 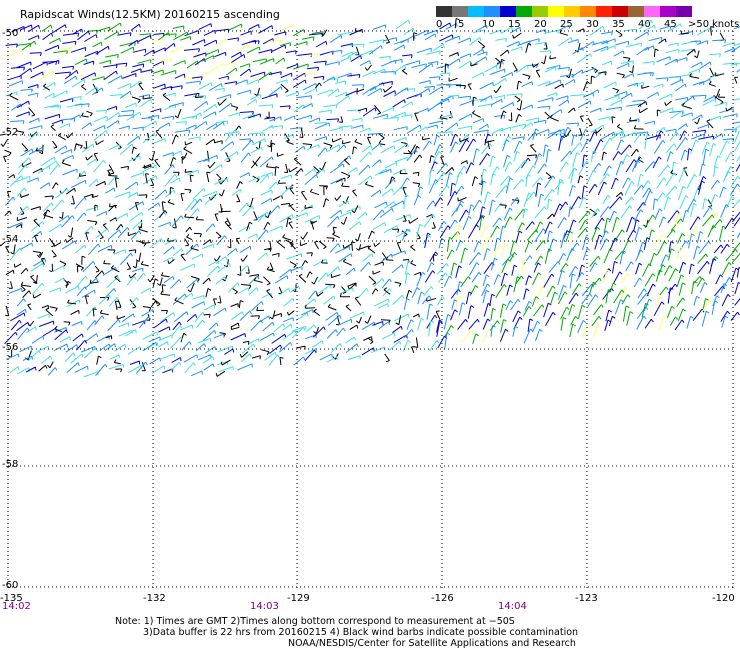 I want to click on legend-label: 15, so click(x=514, y=24).